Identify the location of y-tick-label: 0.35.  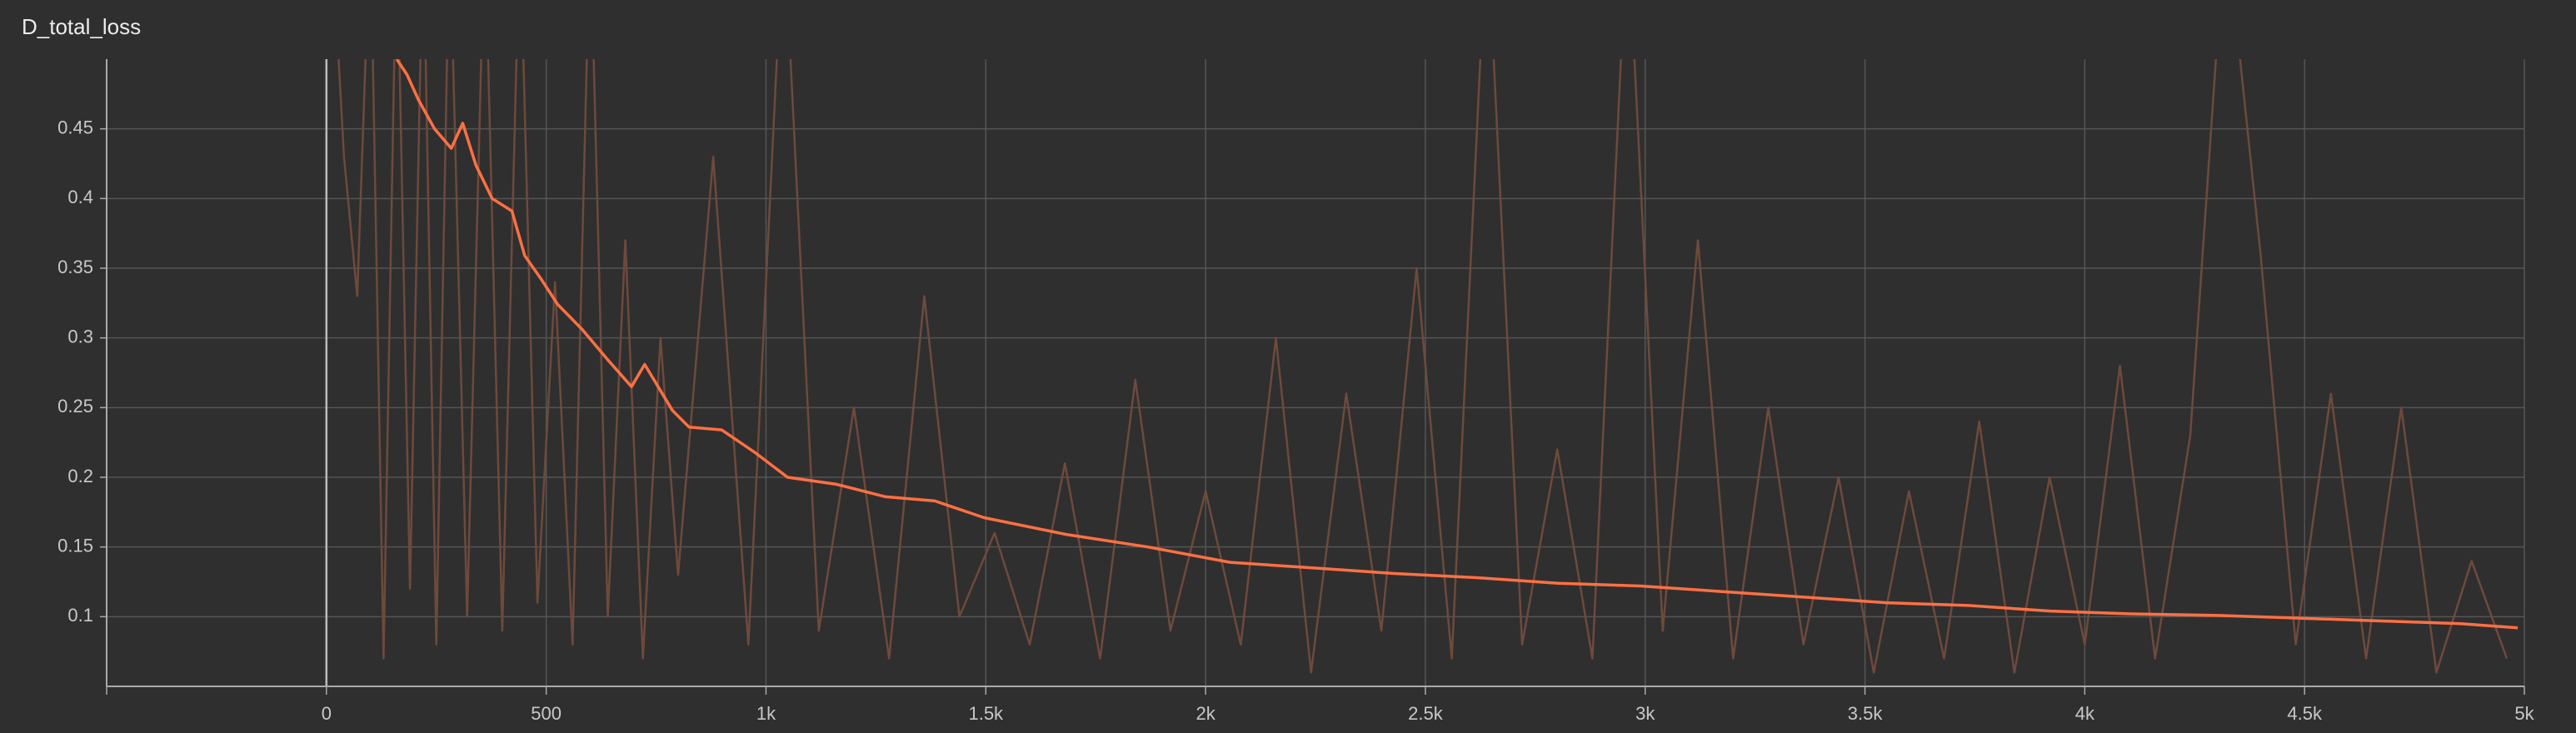
(75, 267).